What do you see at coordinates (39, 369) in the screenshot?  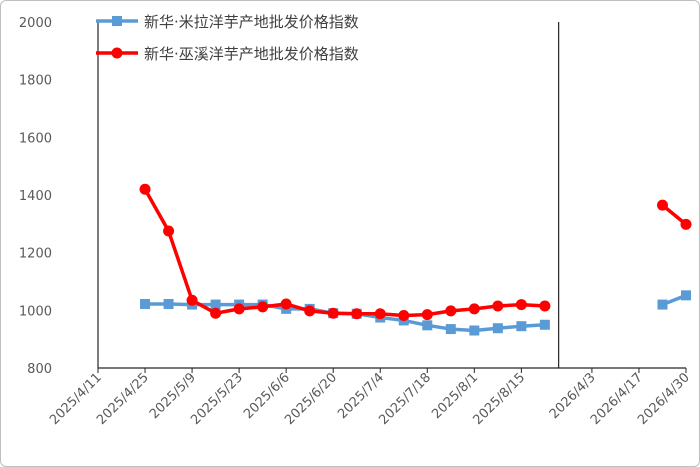 I see `y-tick-label: 800` at bounding box center [39, 369].